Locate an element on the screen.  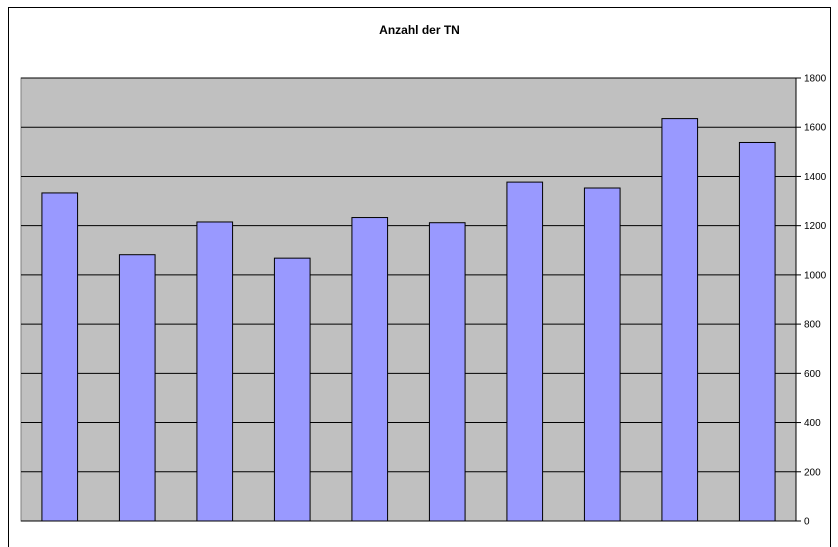
y-tick-label: 1600 is located at coordinates (815, 128).